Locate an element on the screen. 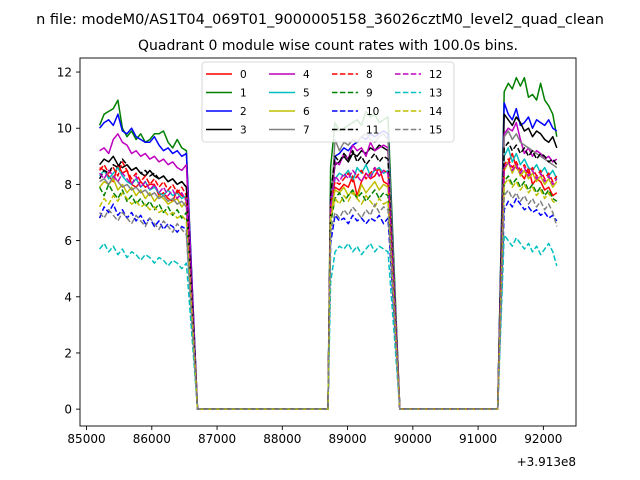 The height and width of the screenshot is (480, 640). y-tick-label: 0 is located at coordinates (68, 410).